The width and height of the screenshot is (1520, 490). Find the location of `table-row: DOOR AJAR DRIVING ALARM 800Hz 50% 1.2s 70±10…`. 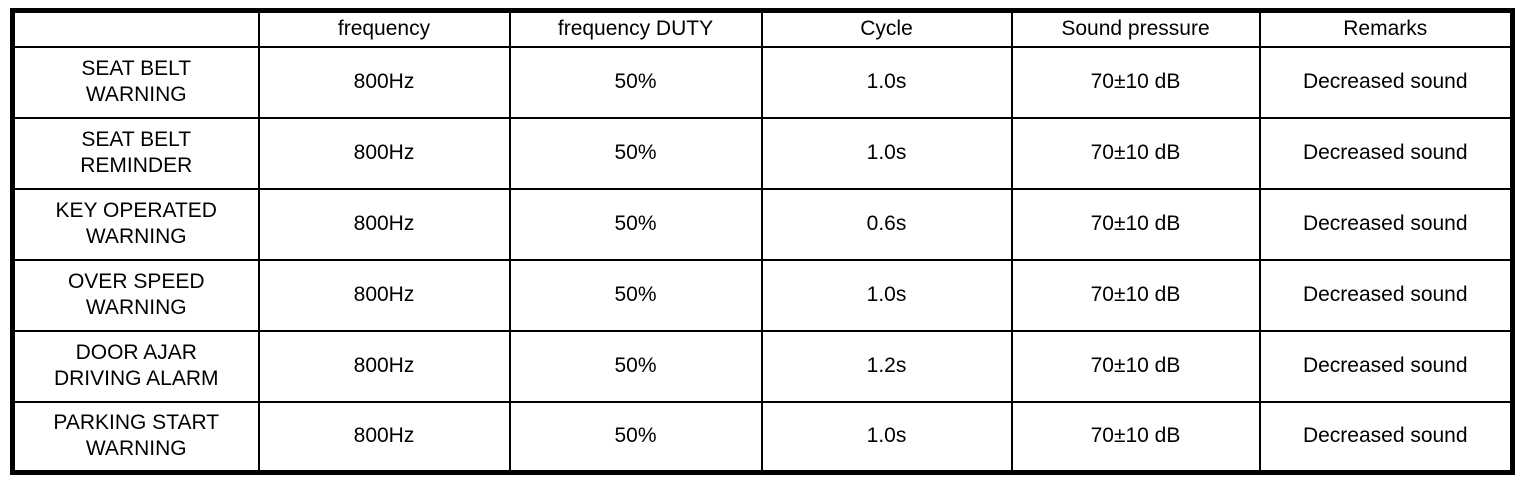

table-row: DOOR AJAR DRIVING ALARM 800Hz 50% 1.2s 70±10… is located at coordinates (762, 366).